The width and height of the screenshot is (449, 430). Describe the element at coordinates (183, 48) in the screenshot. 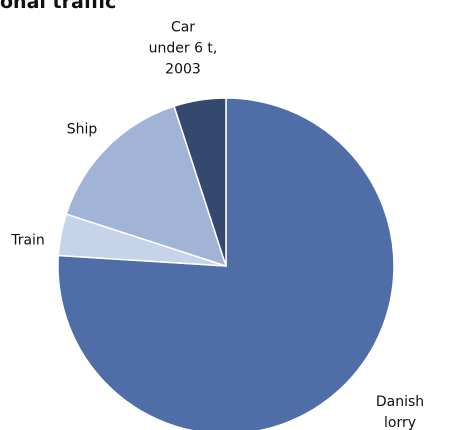

I see `slice-label: Car under 6 t, 2003` at that location.